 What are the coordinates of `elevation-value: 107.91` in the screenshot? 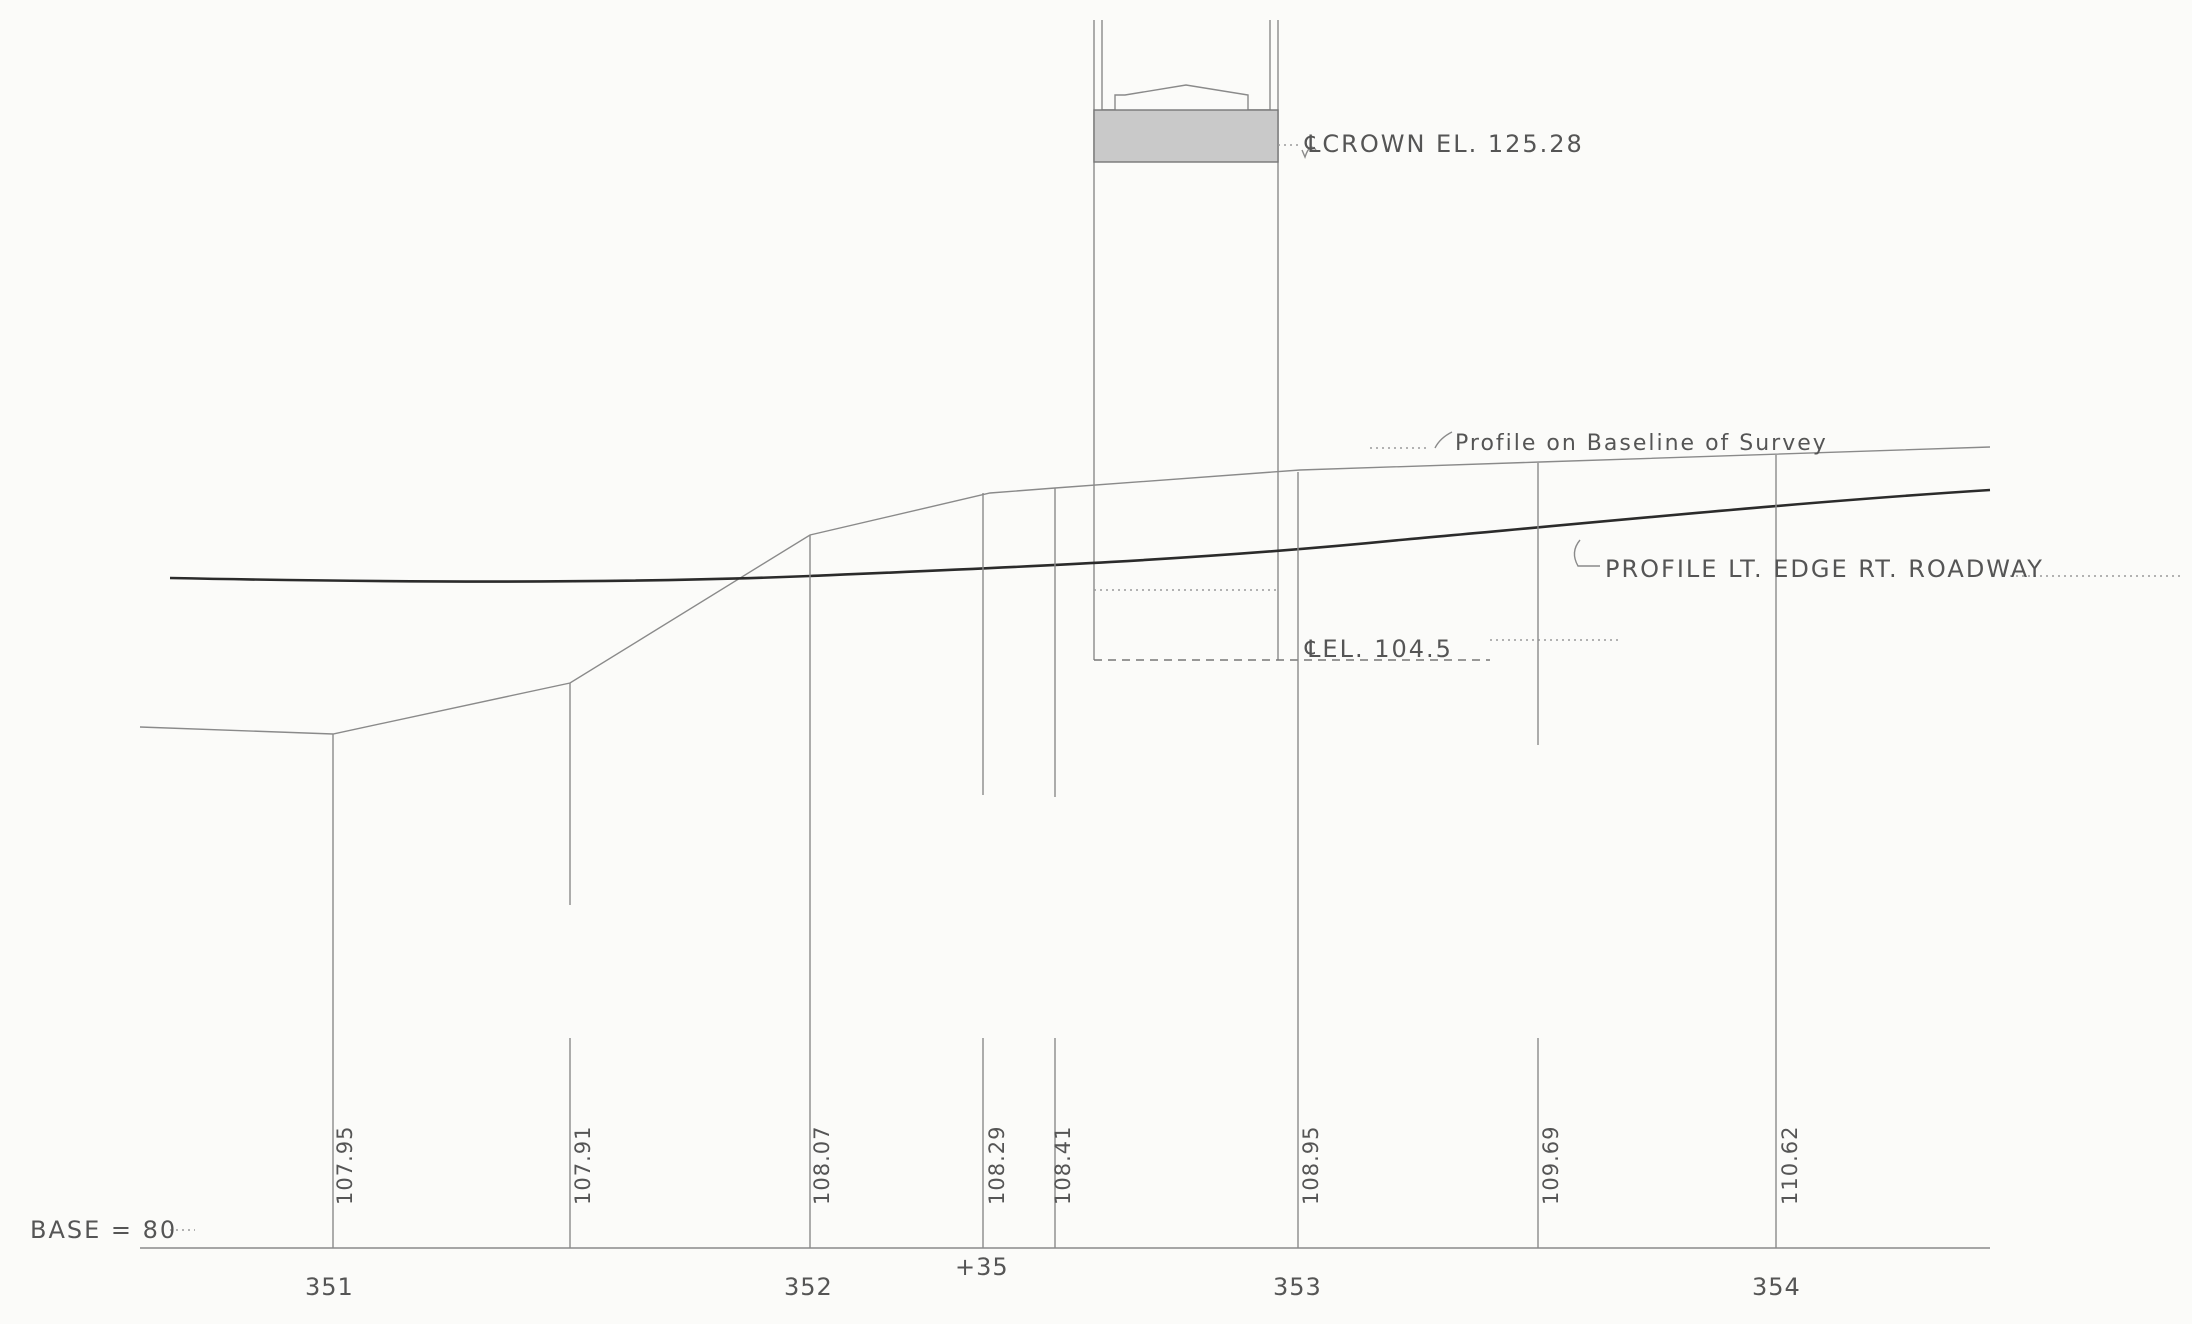 It's located at (583, 1165).